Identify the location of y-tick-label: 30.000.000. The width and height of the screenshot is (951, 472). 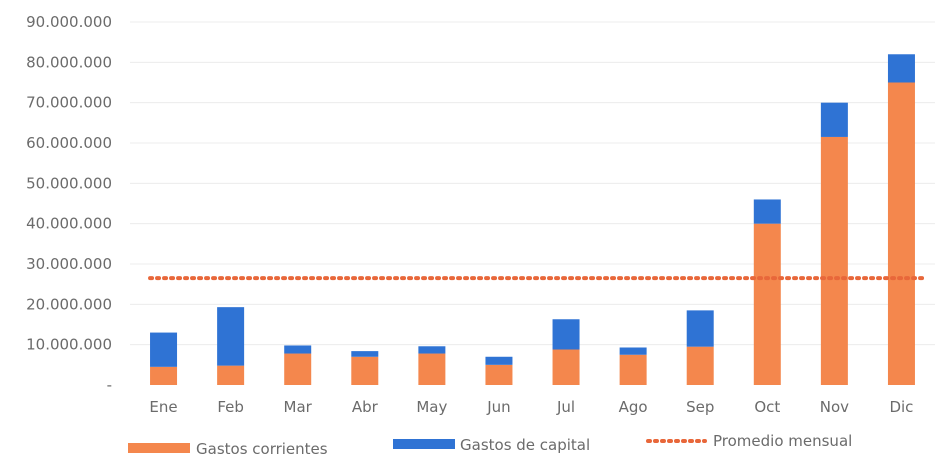
(69, 264).